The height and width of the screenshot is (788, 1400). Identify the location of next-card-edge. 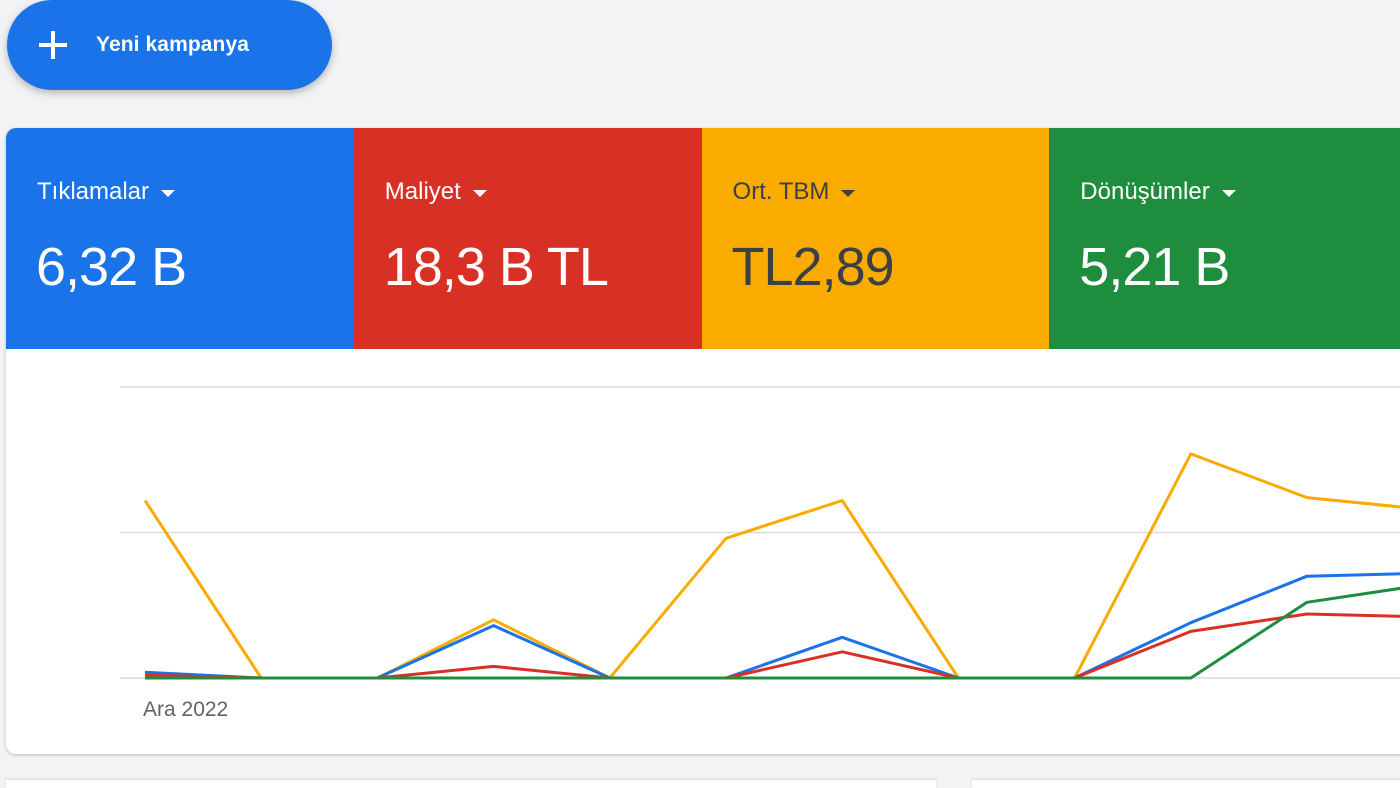
(471, 784).